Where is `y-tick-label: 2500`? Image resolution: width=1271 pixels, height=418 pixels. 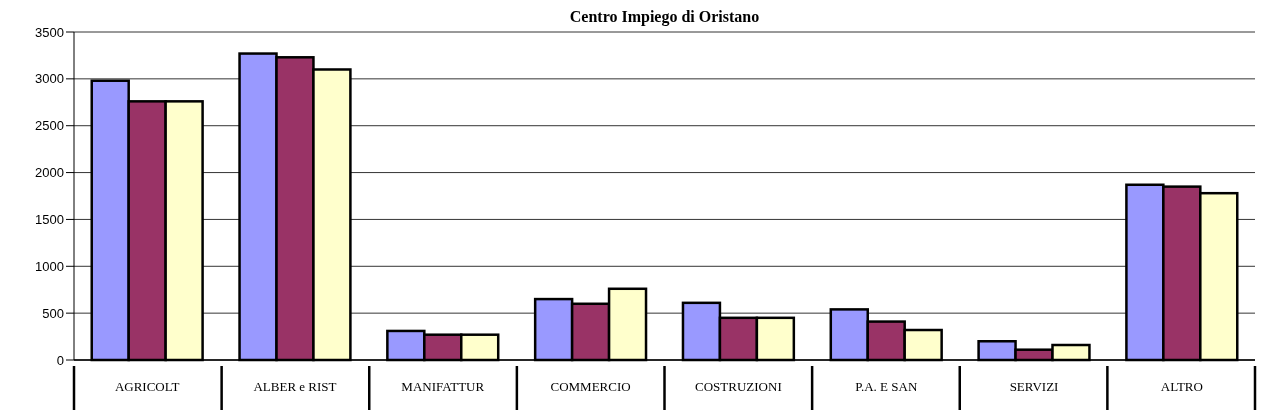
y-tick-label: 2500 is located at coordinates (49, 126).